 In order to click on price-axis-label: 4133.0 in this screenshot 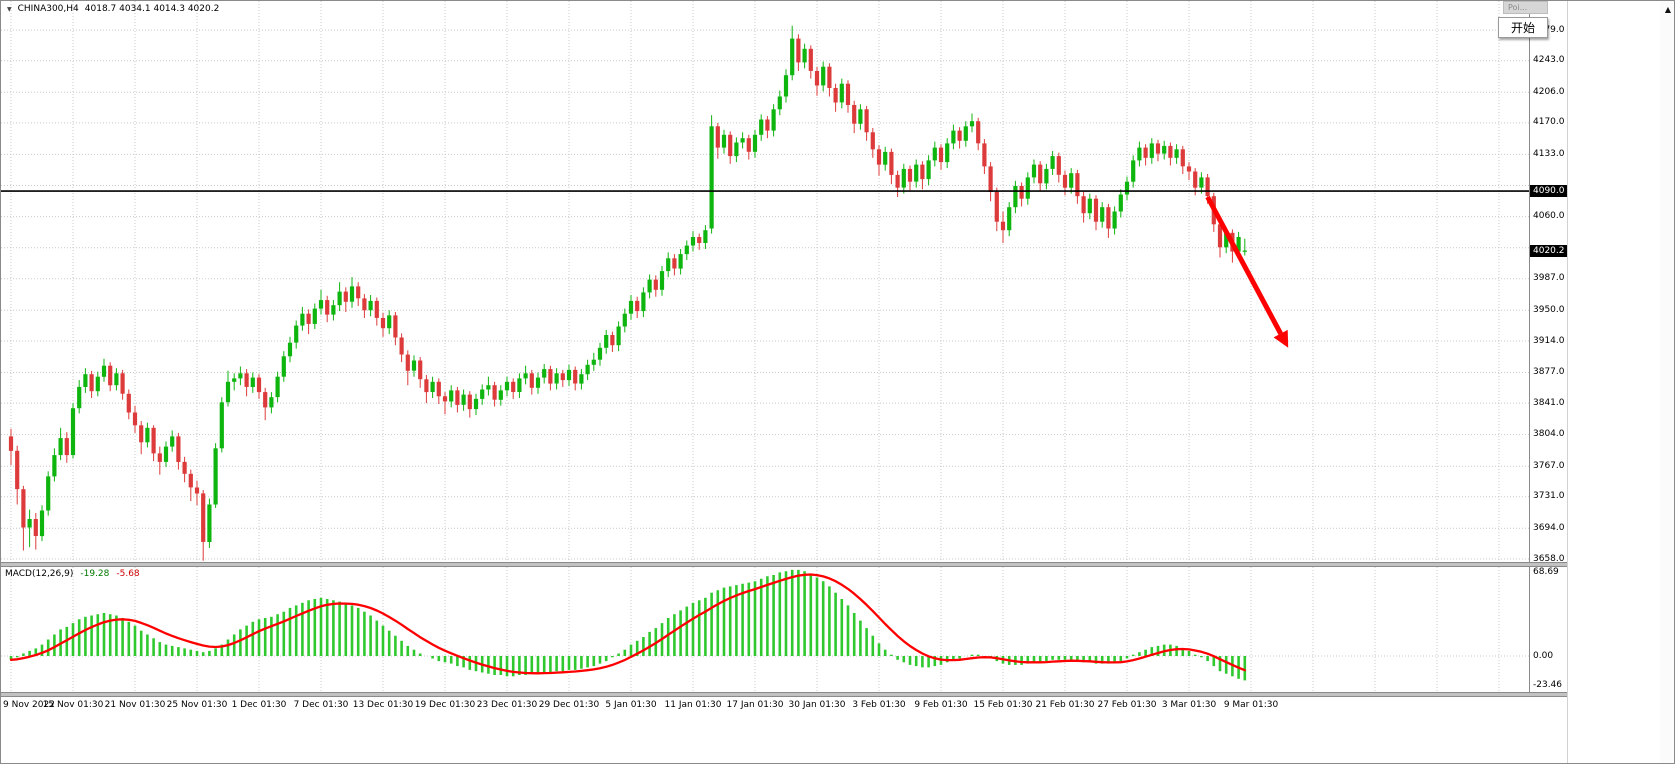, I will do `click(1549, 153)`.